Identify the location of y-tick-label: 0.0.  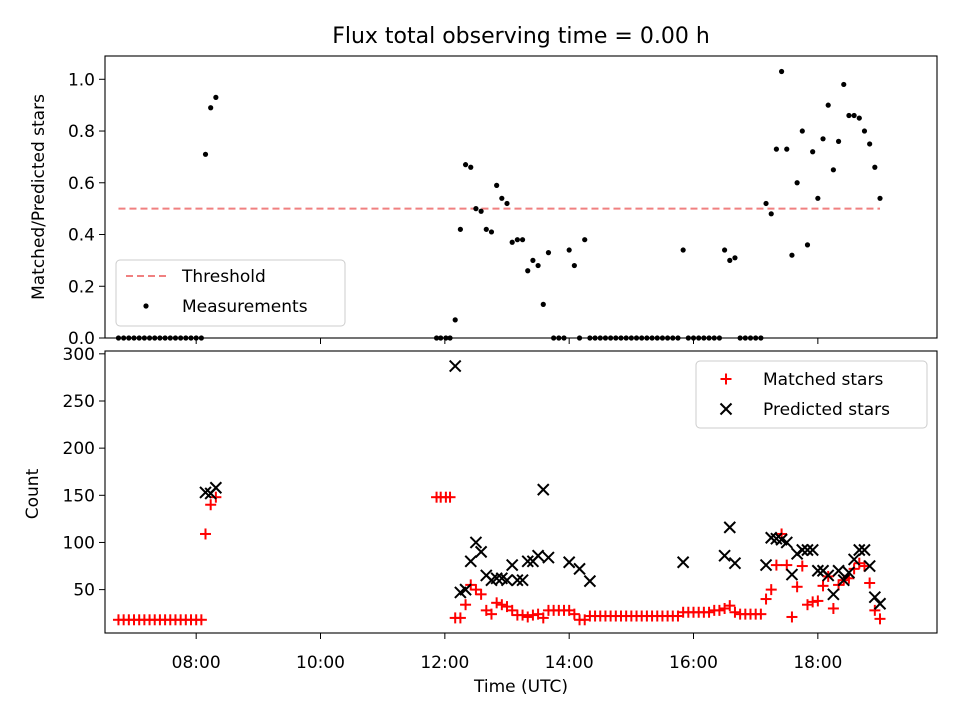
(81, 339).